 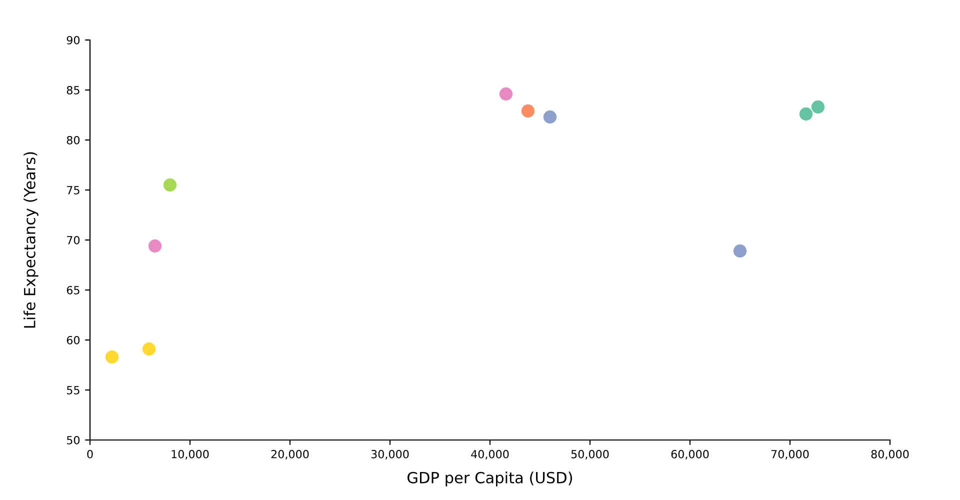 I want to click on y-tick-label: 80, so click(x=73, y=140).